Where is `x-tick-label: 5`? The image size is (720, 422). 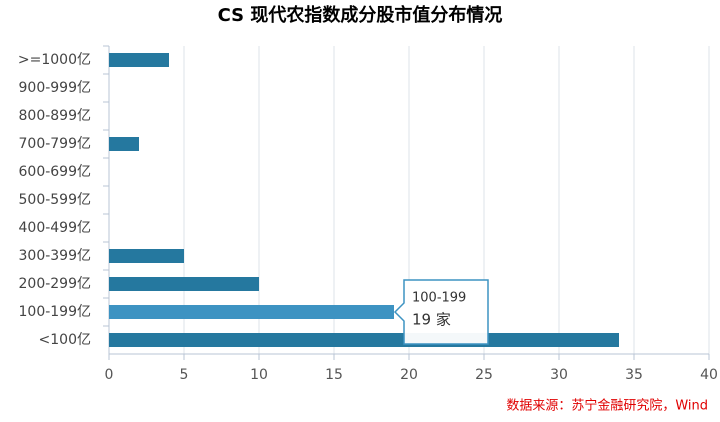
x-tick-label: 5 is located at coordinates (184, 375).